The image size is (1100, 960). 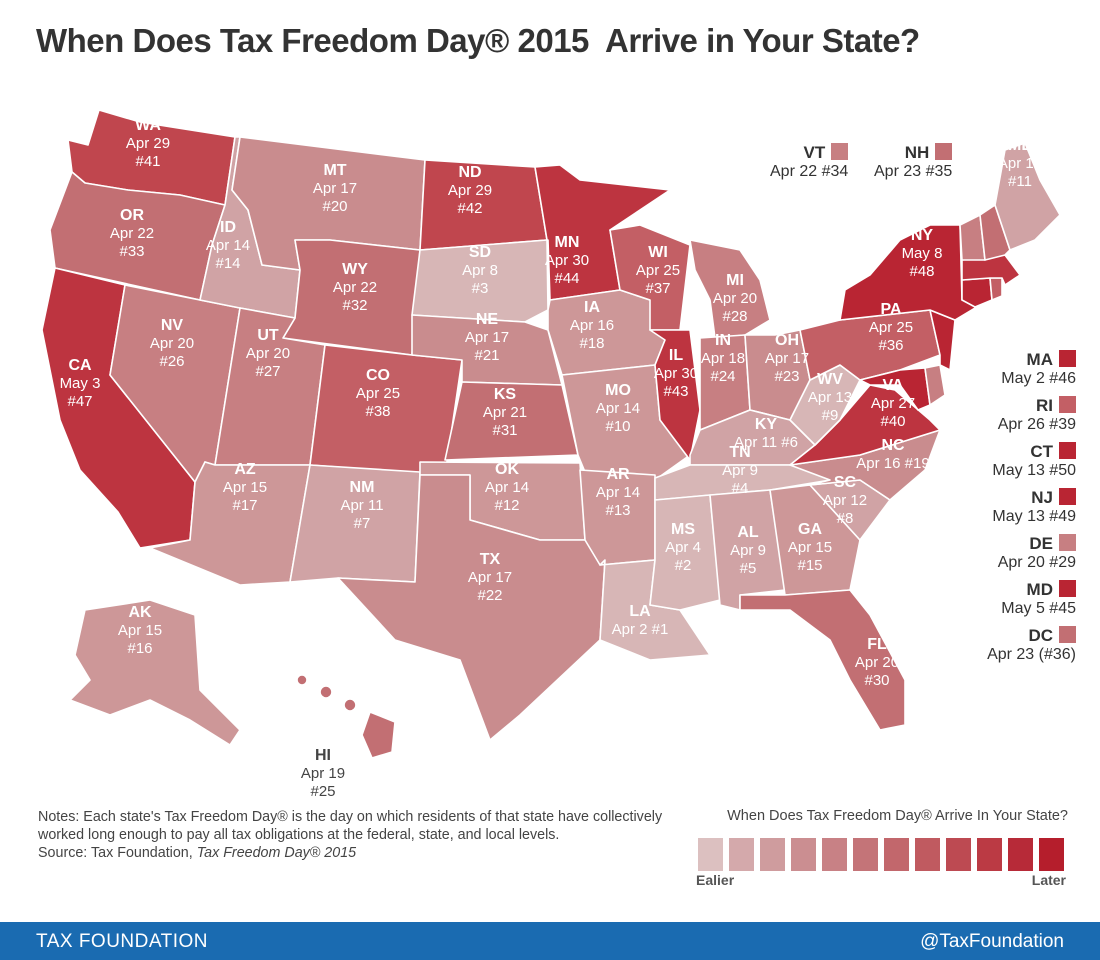 What do you see at coordinates (735, 298) in the screenshot?
I see `label-mi: MI Apr 20 #28` at bounding box center [735, 298].